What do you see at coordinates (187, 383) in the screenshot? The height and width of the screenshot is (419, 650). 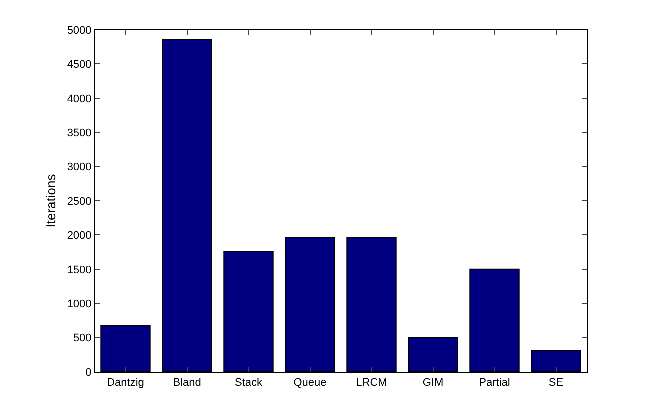 I see `x-tick-label: Bland` at bounding box center [187, 383].